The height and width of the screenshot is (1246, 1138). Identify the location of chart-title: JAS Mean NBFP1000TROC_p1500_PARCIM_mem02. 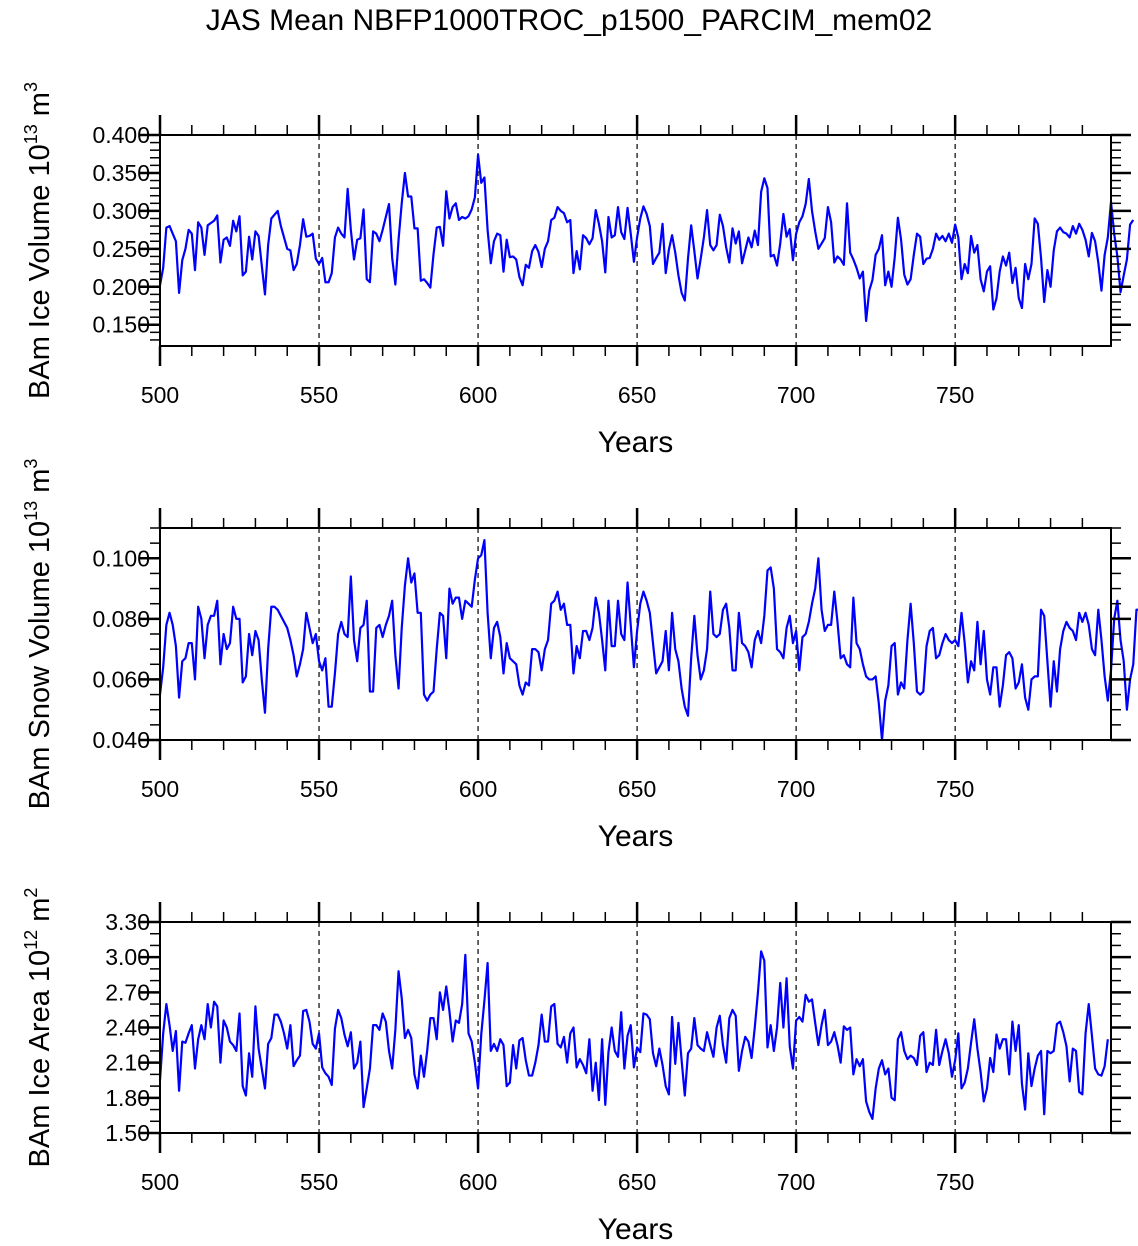
(569, 20).